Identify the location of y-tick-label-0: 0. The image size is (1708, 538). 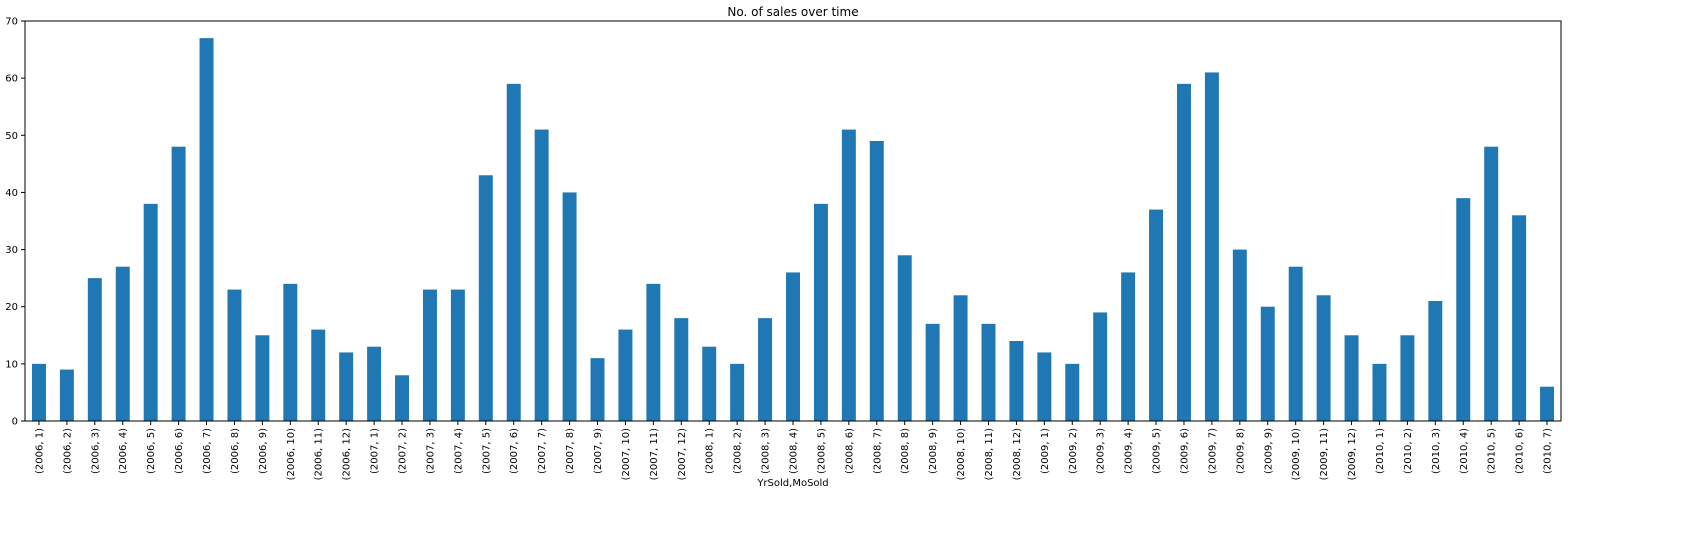
(15, 422).